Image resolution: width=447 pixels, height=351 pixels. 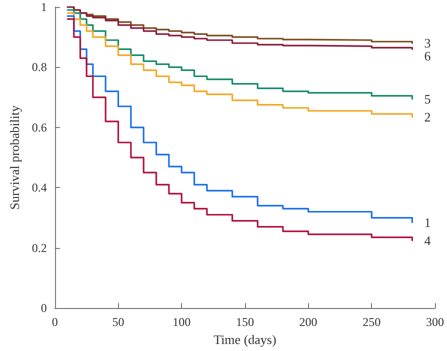 I want to click on x-tick-label: 0, so click(x=55, y=322).